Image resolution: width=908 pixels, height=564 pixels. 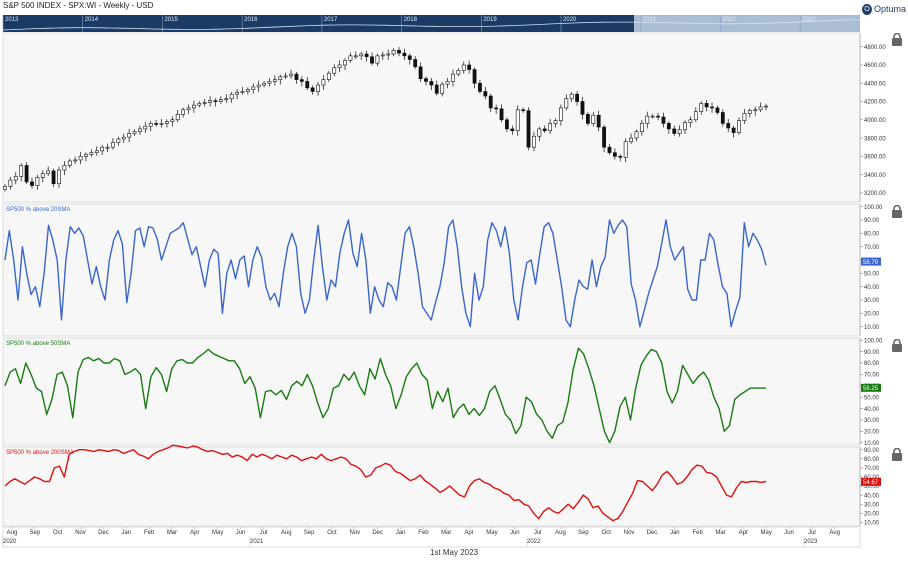 What do you see at coordinates (431, 537) in the screenshot?
I see `x-axis-background` at bounding box center [431, 537].